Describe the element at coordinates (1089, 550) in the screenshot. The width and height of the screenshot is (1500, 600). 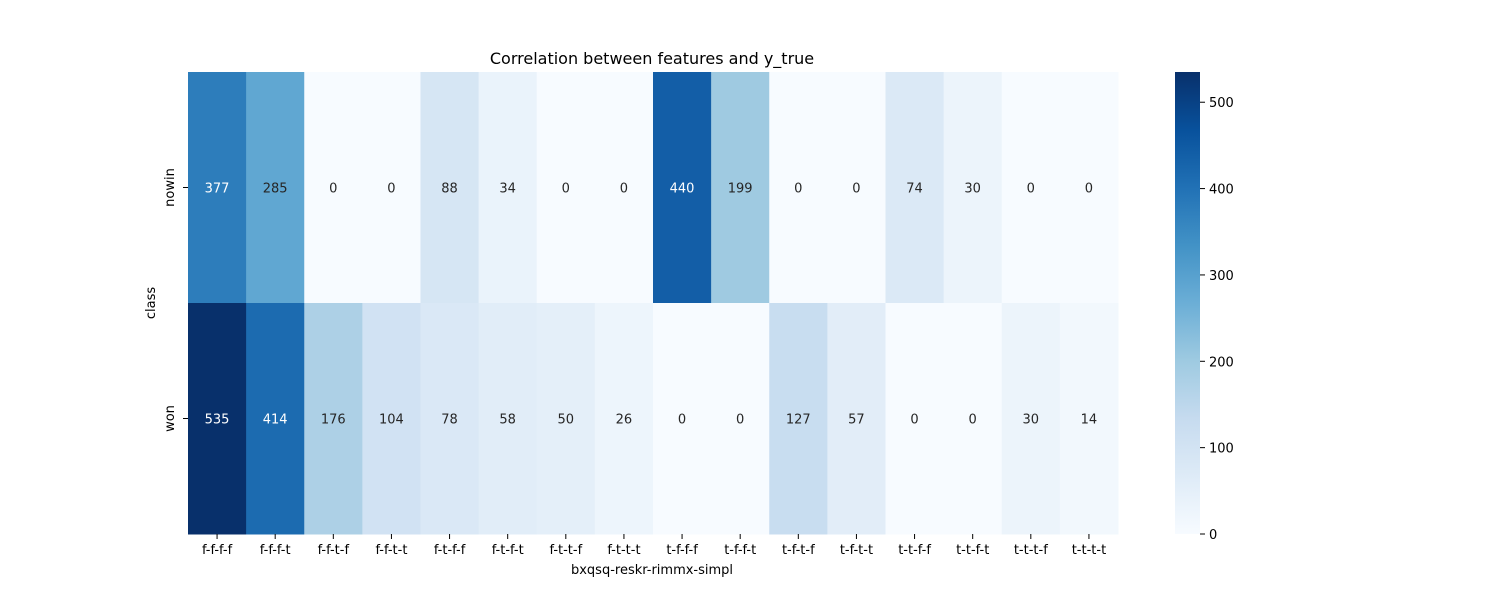
I see `x-tick-label: t-t-t-t` at that location.